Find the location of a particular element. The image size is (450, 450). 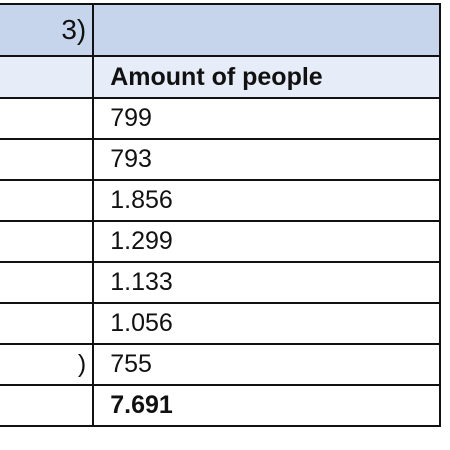

table-row: 1.856 is located at coordinates (220, 200).